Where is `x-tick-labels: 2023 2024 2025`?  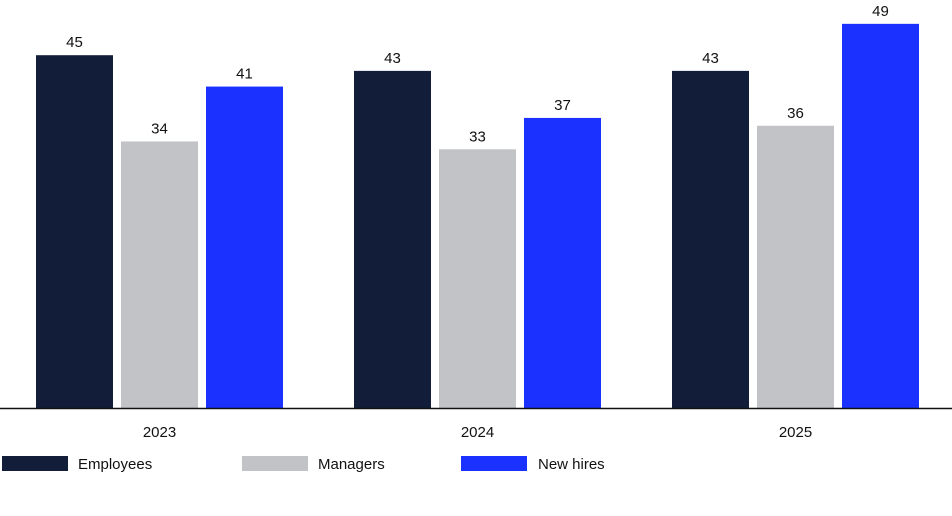 x-tick-labels: 2023 2024 2025 is located at coordinates (477, 432).